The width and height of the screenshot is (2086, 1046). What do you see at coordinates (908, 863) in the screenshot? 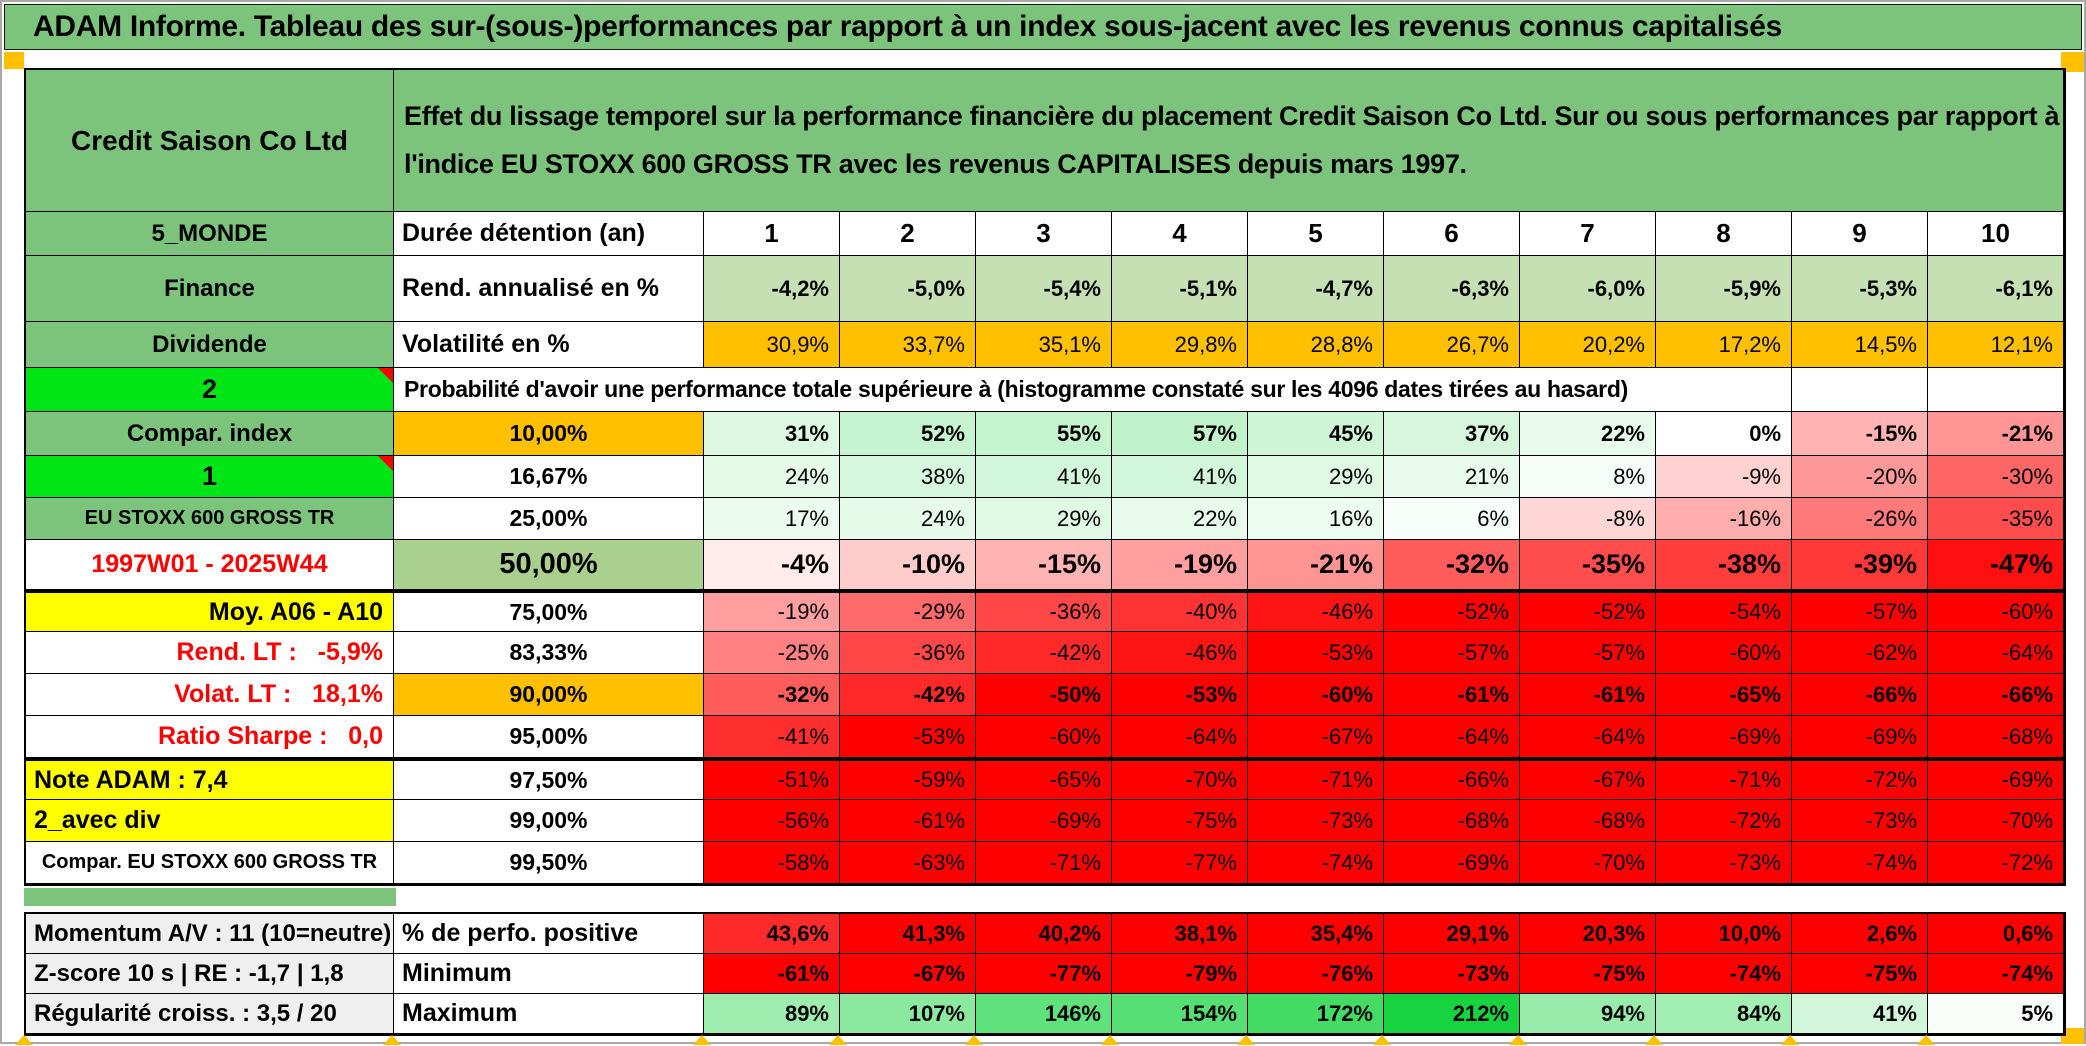
I see `cell: -63%` at bounding box center [908, 863].